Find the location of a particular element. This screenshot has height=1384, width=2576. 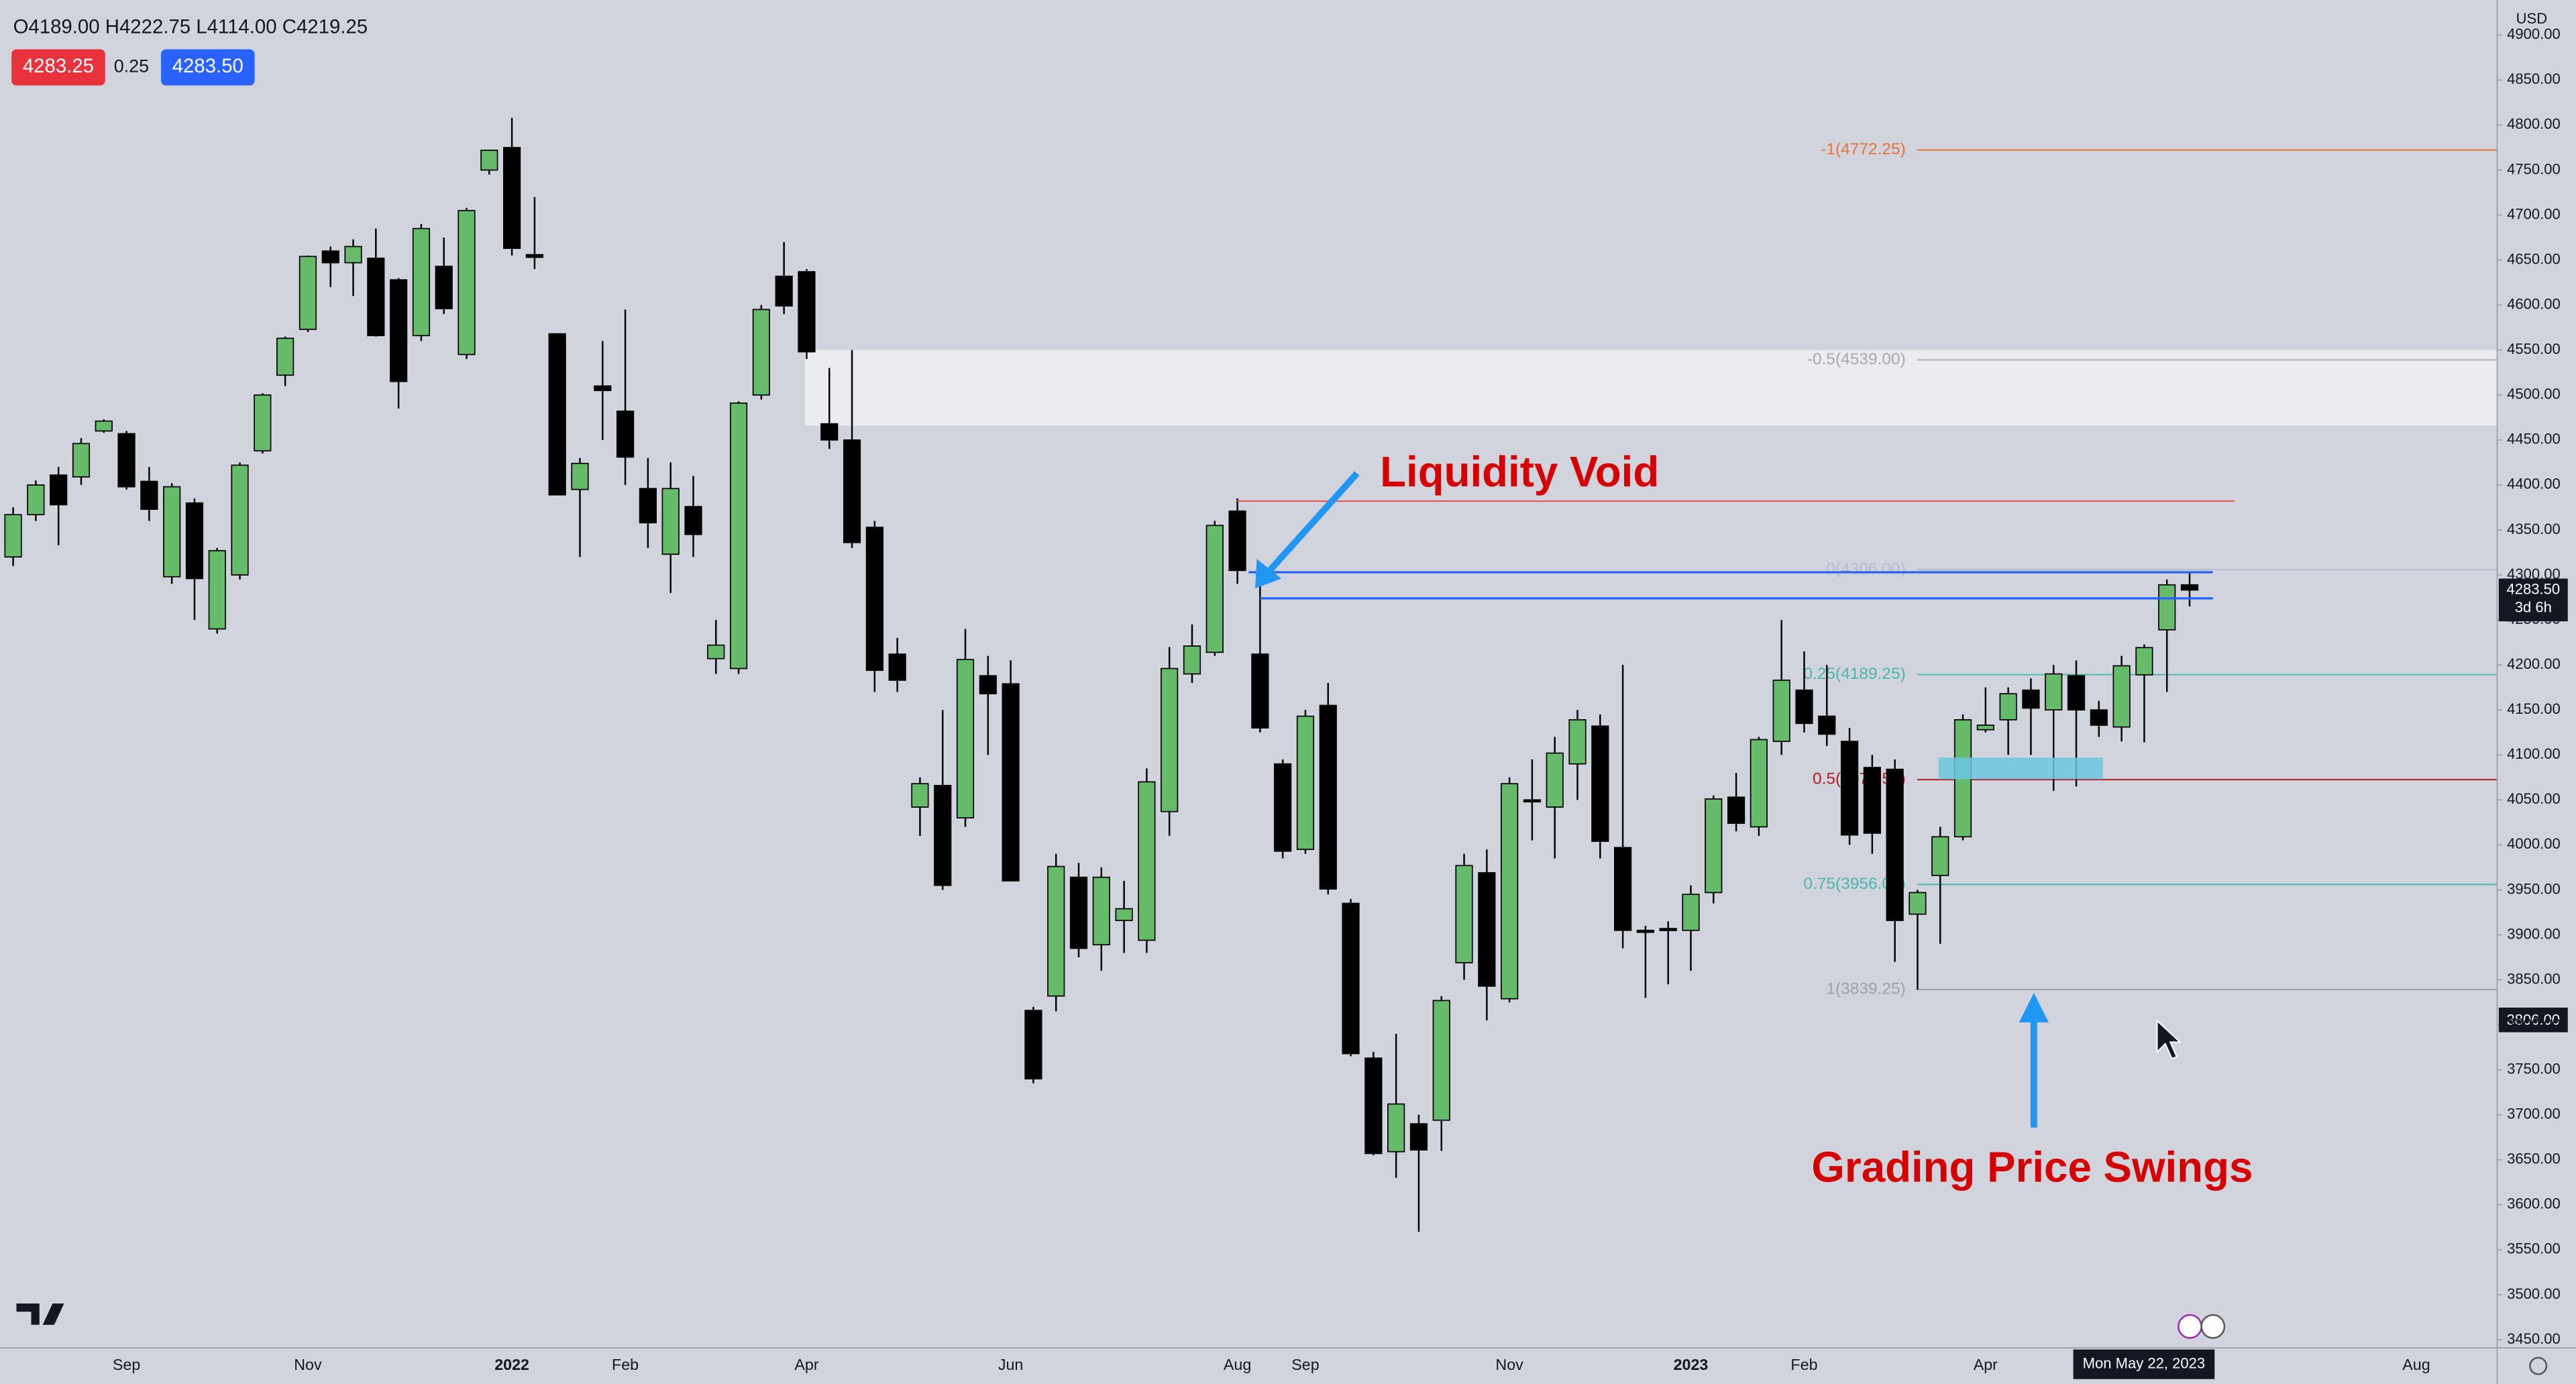

ask-price: 4283.50 is located at coordinates (208, 66).